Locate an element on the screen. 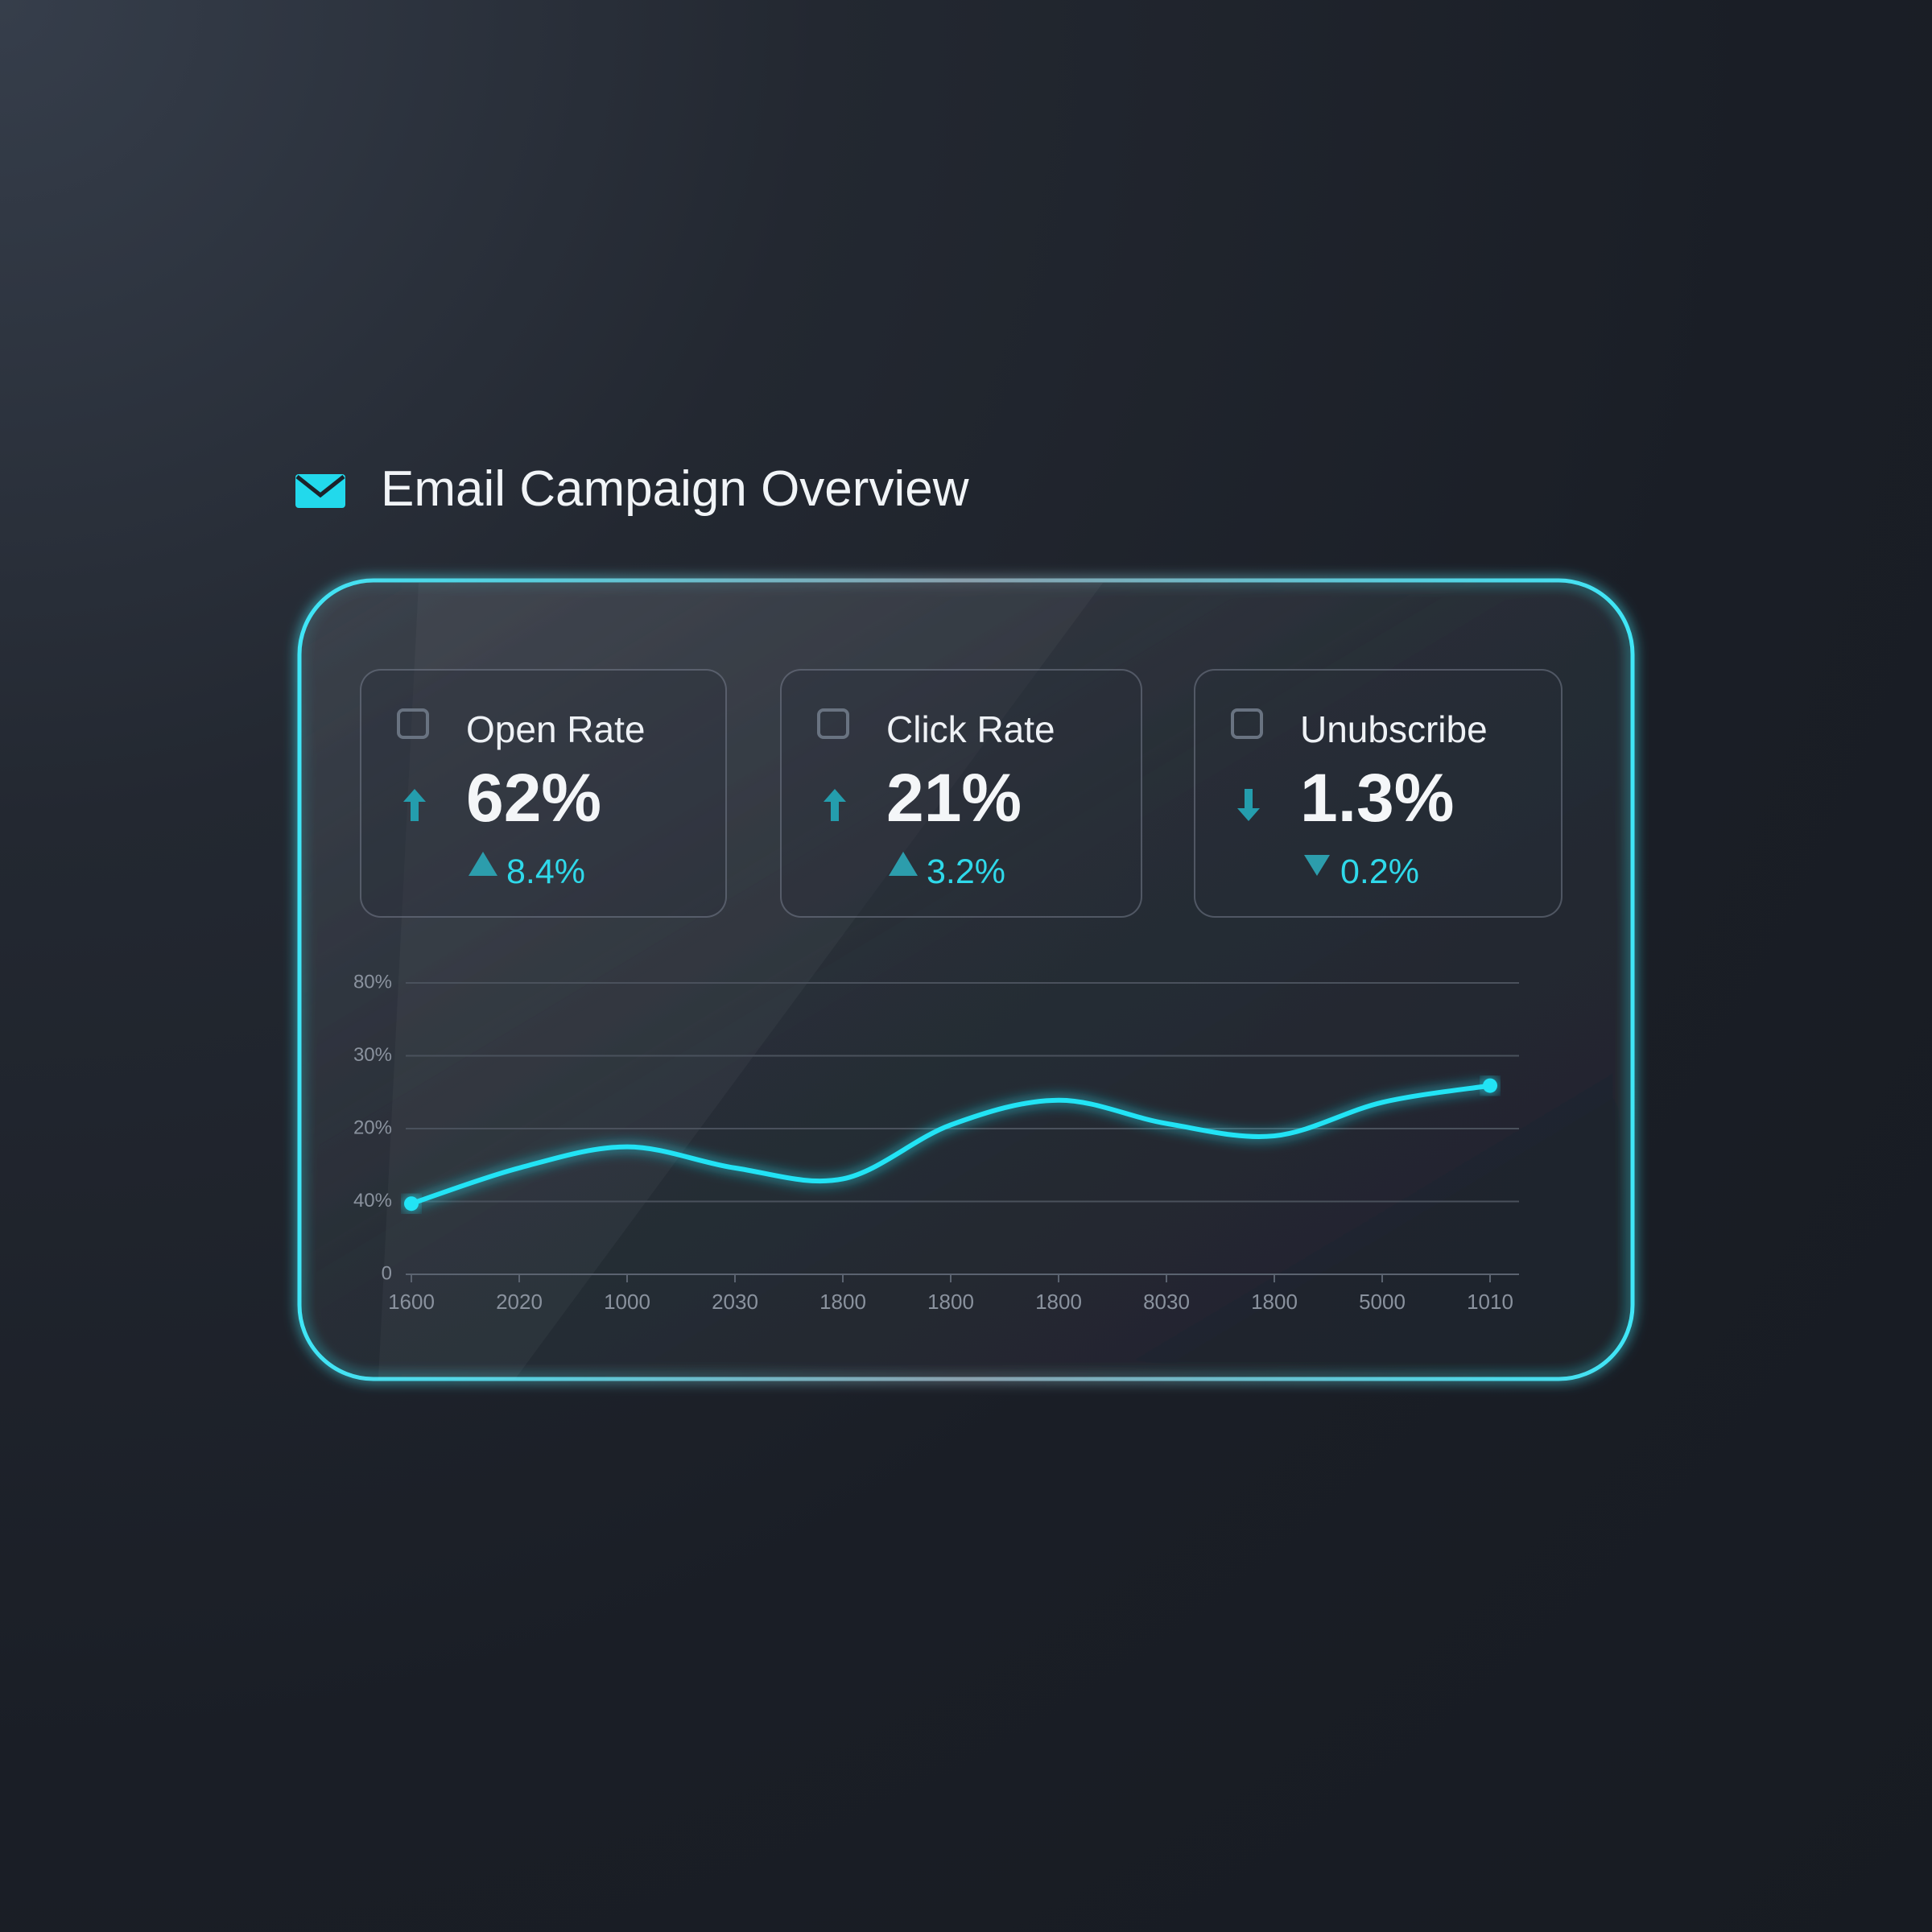  mail-icon is located at coordinates (320, 491).